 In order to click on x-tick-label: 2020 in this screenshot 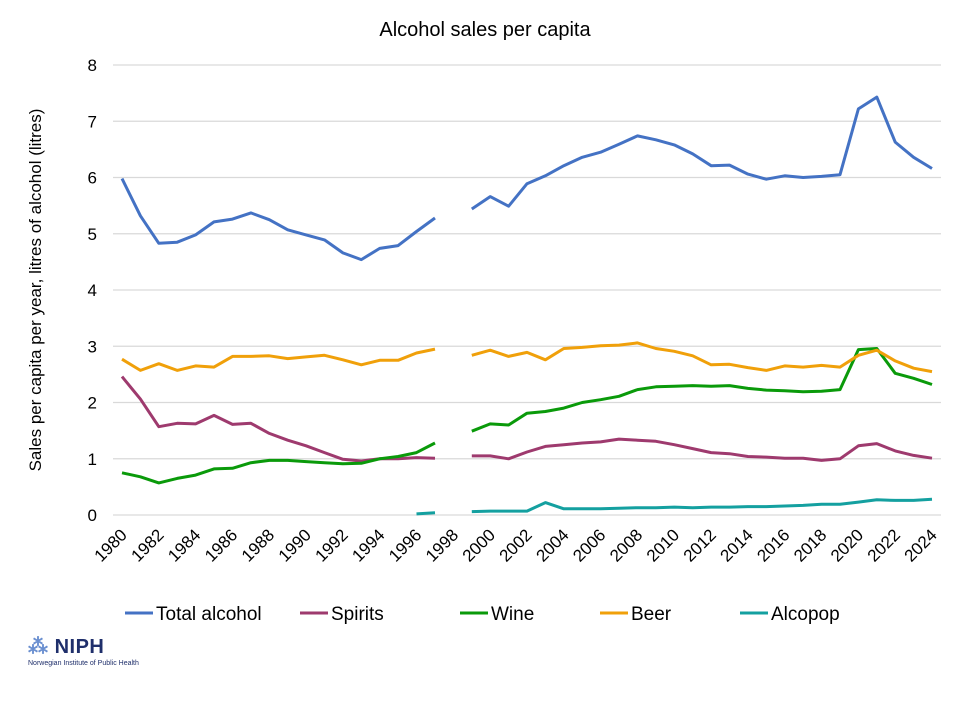, I will do `click(847, 545)`.